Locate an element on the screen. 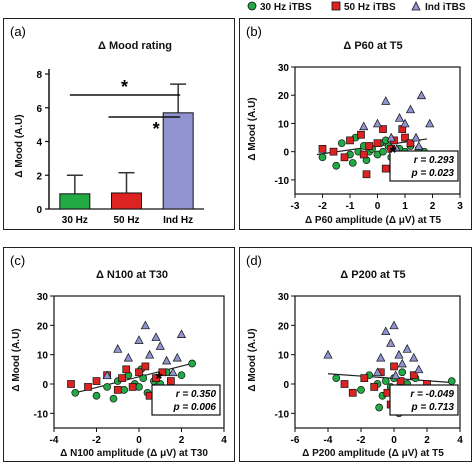 This screenshot has width=474, height=468. stats-r: r = 0.350 is located at coordinates (196, 394).